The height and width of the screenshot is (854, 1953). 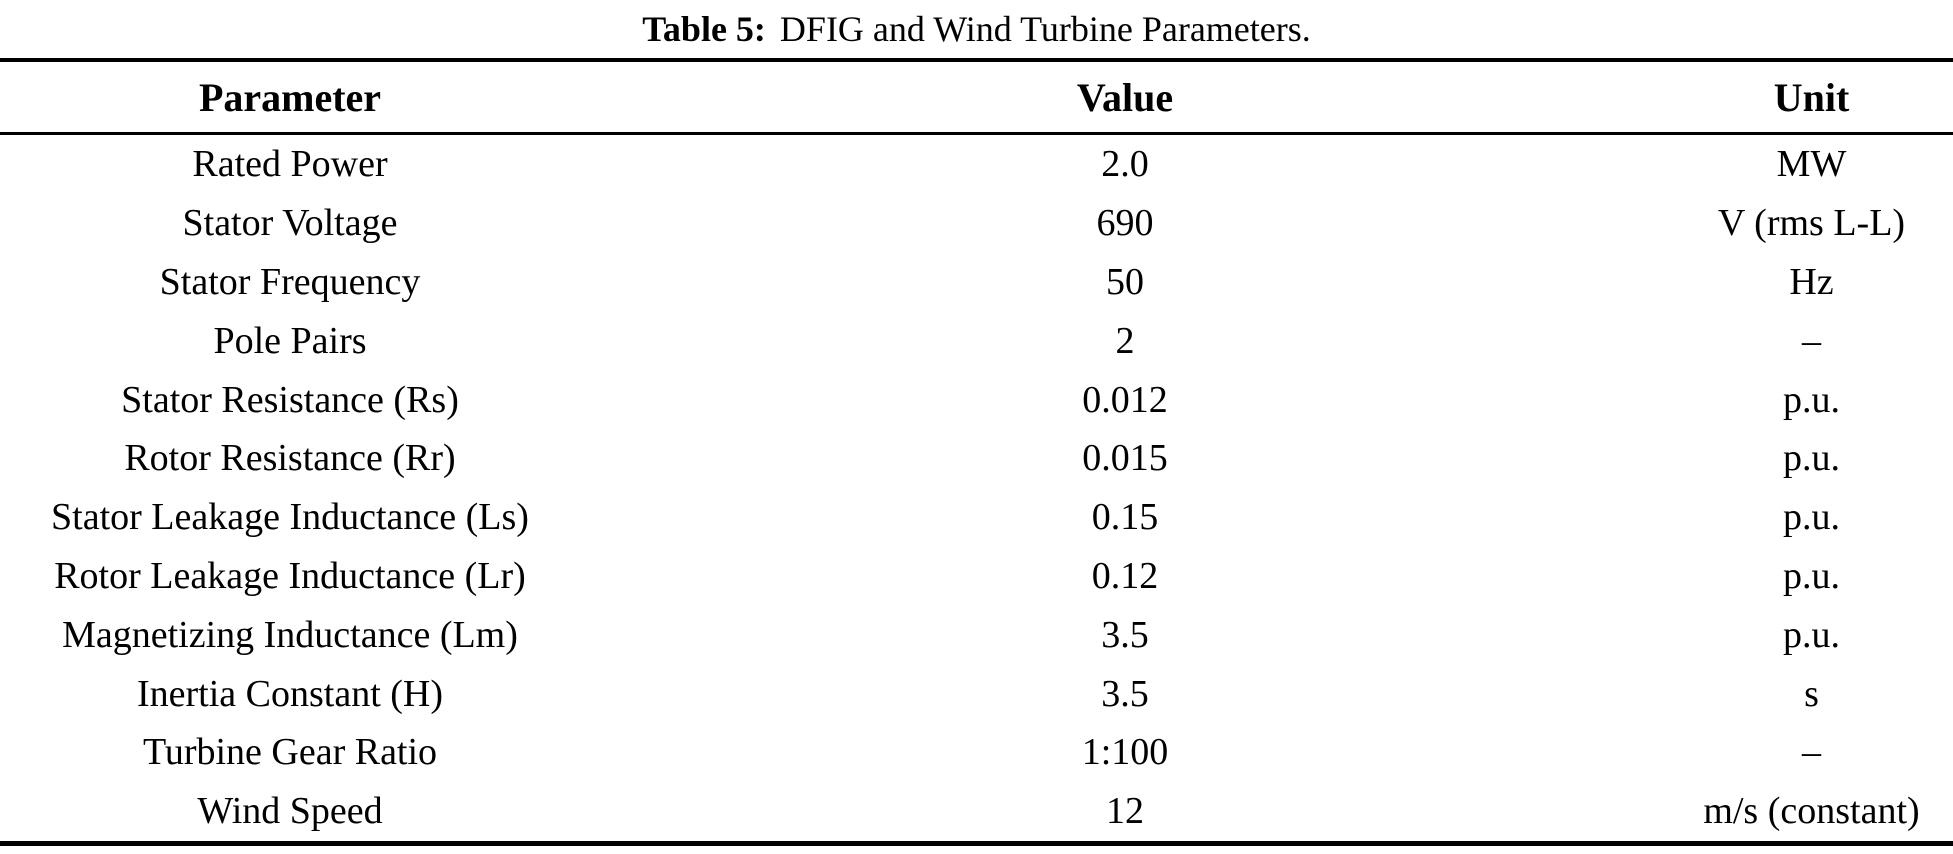 What do you see at coordinates (1125, 458) in the screenshot?
I see `cell-value: 0.015` at bounding box center [1125, 458].